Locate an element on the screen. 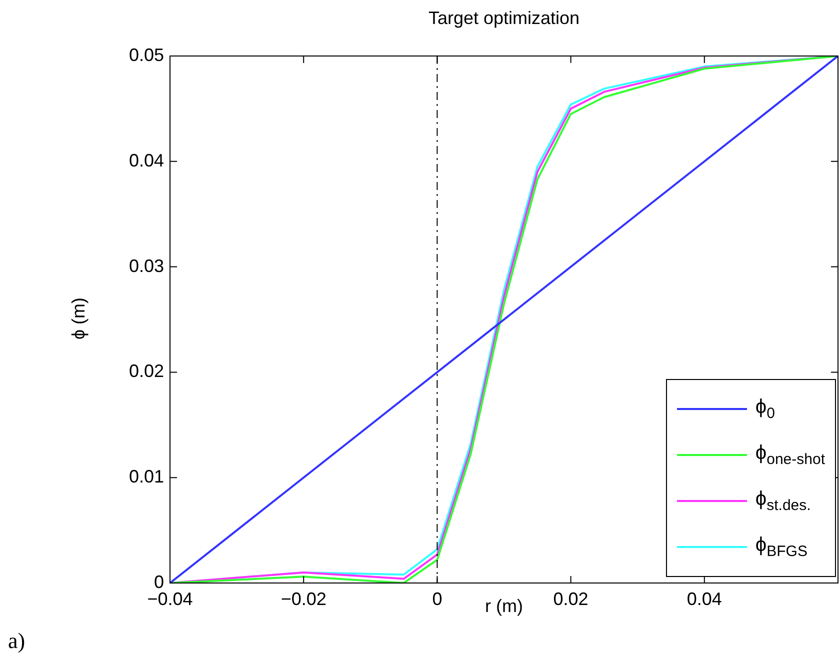  y-axis-title: ϕ (m) is located at coordinates (79, 318).